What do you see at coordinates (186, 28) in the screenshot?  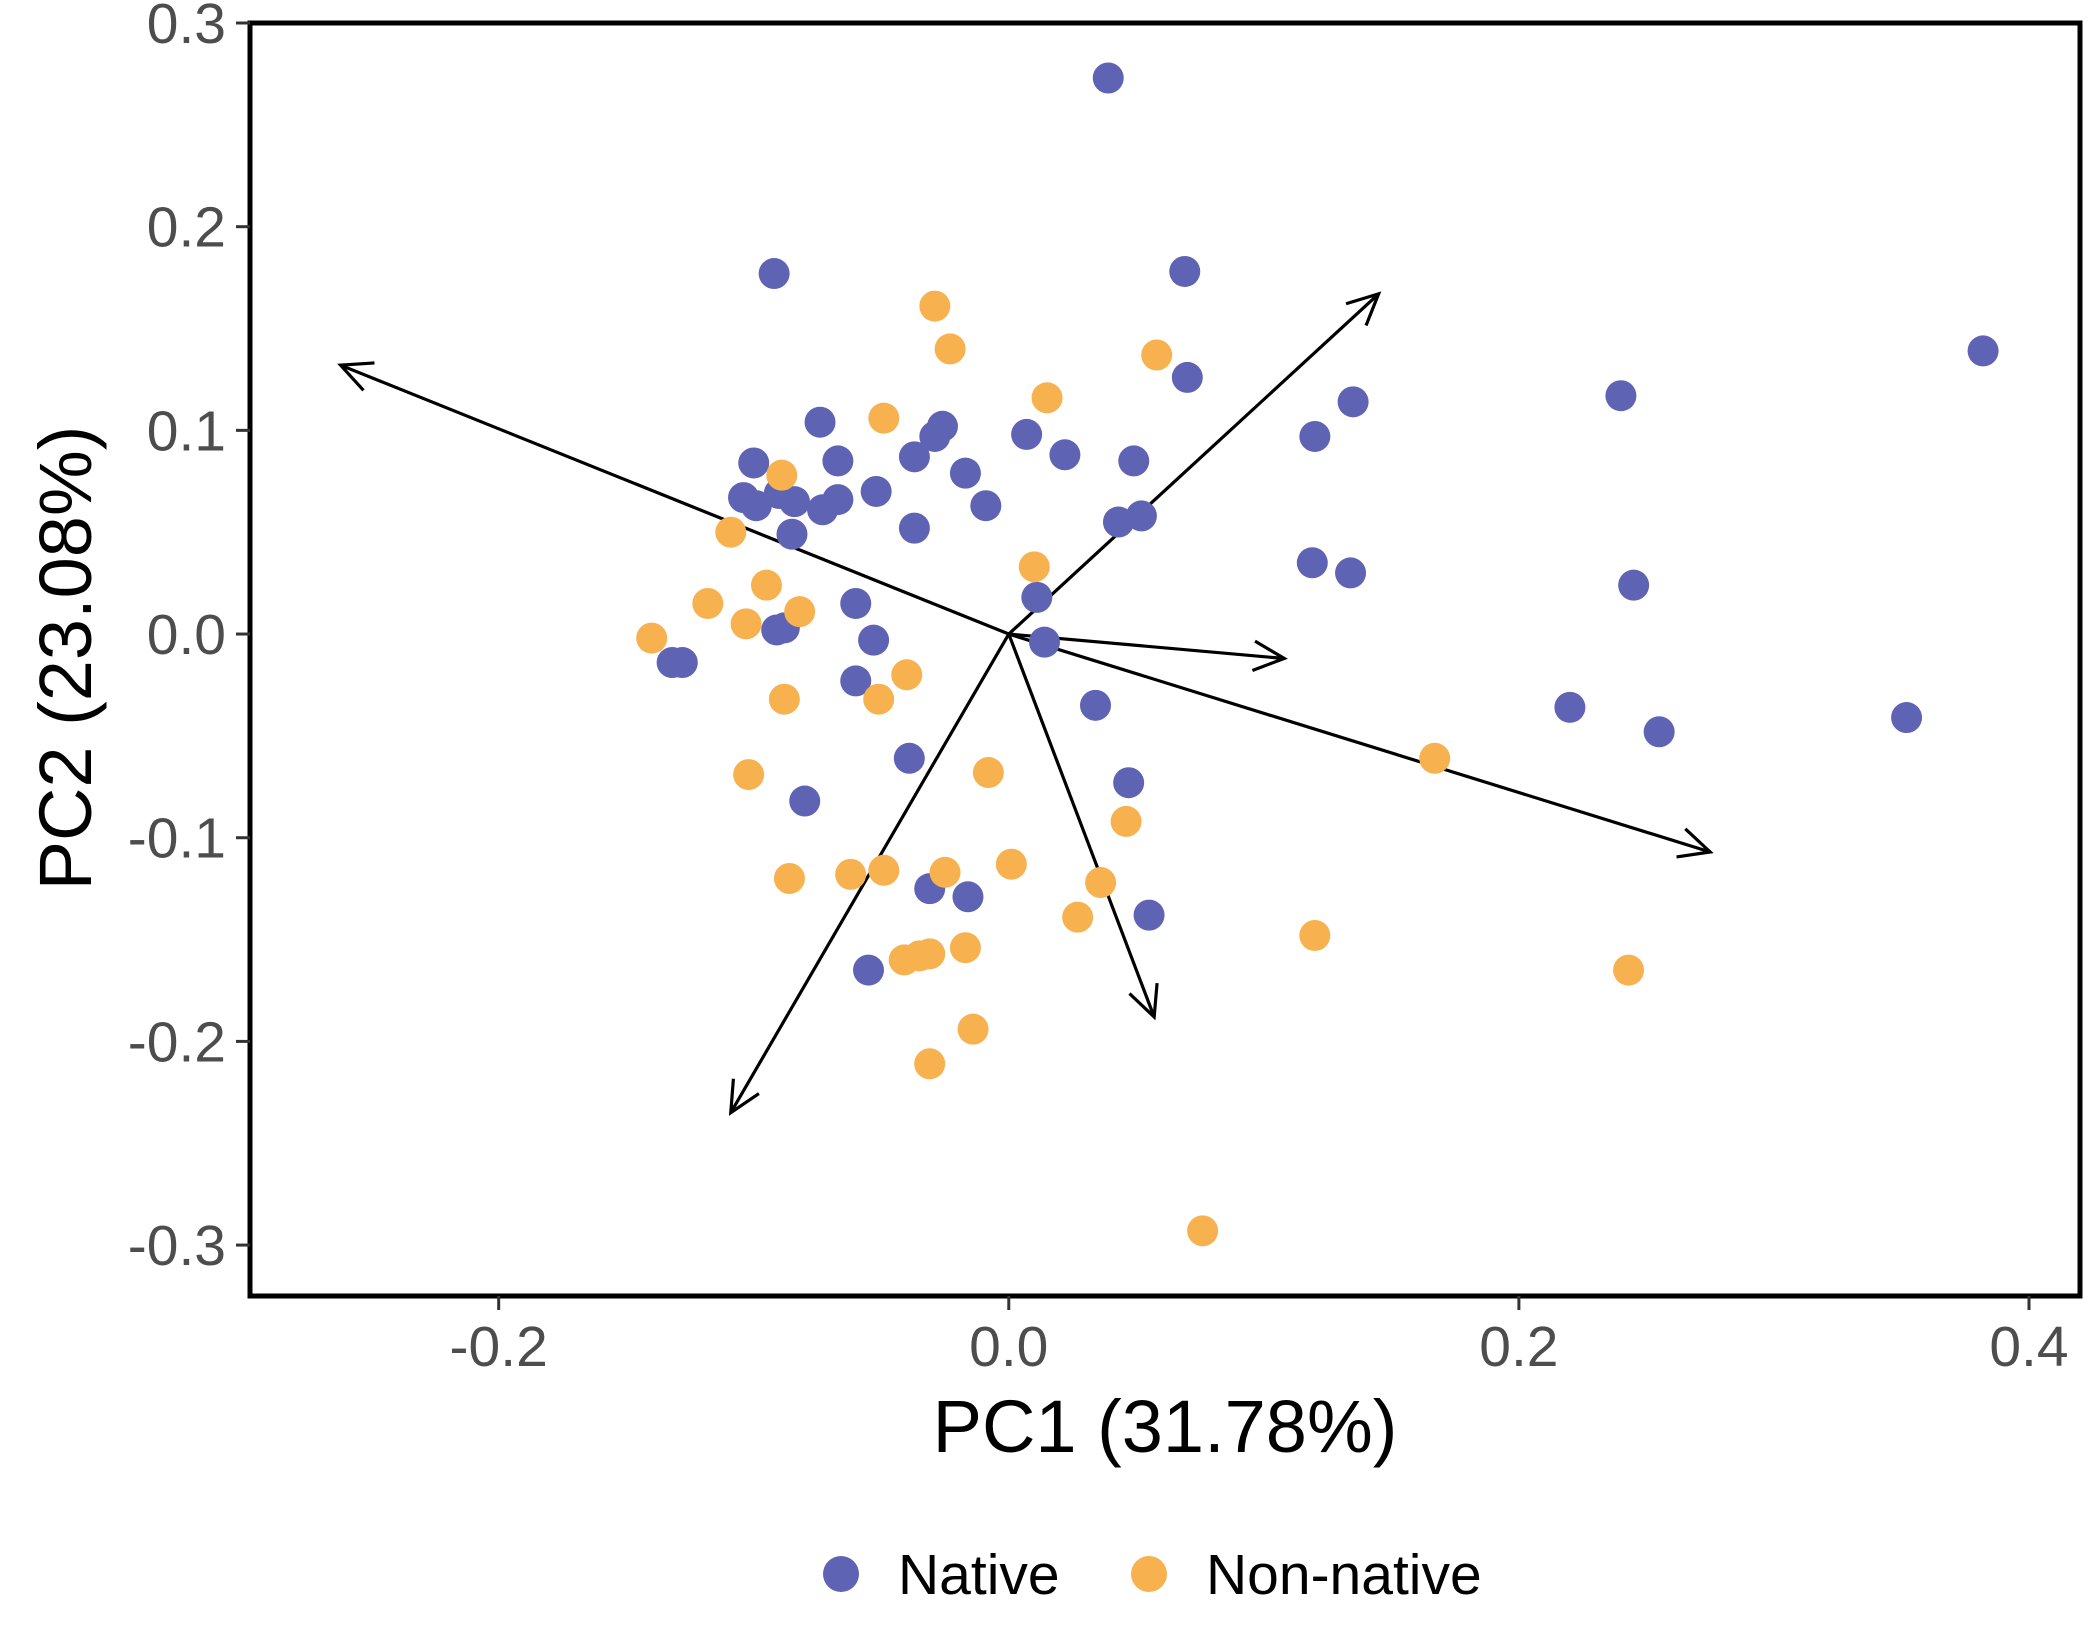 I see `y-tick-label: 0.3` at bounding box center [186, 28].